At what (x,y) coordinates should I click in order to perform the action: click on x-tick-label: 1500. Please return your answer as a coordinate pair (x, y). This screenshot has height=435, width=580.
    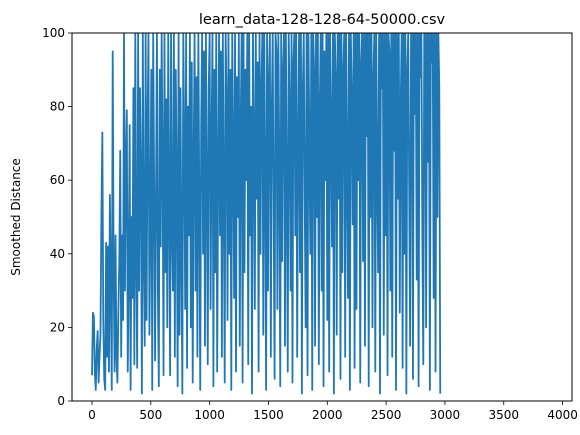
    Looking at the image, I should click on (268, 415).